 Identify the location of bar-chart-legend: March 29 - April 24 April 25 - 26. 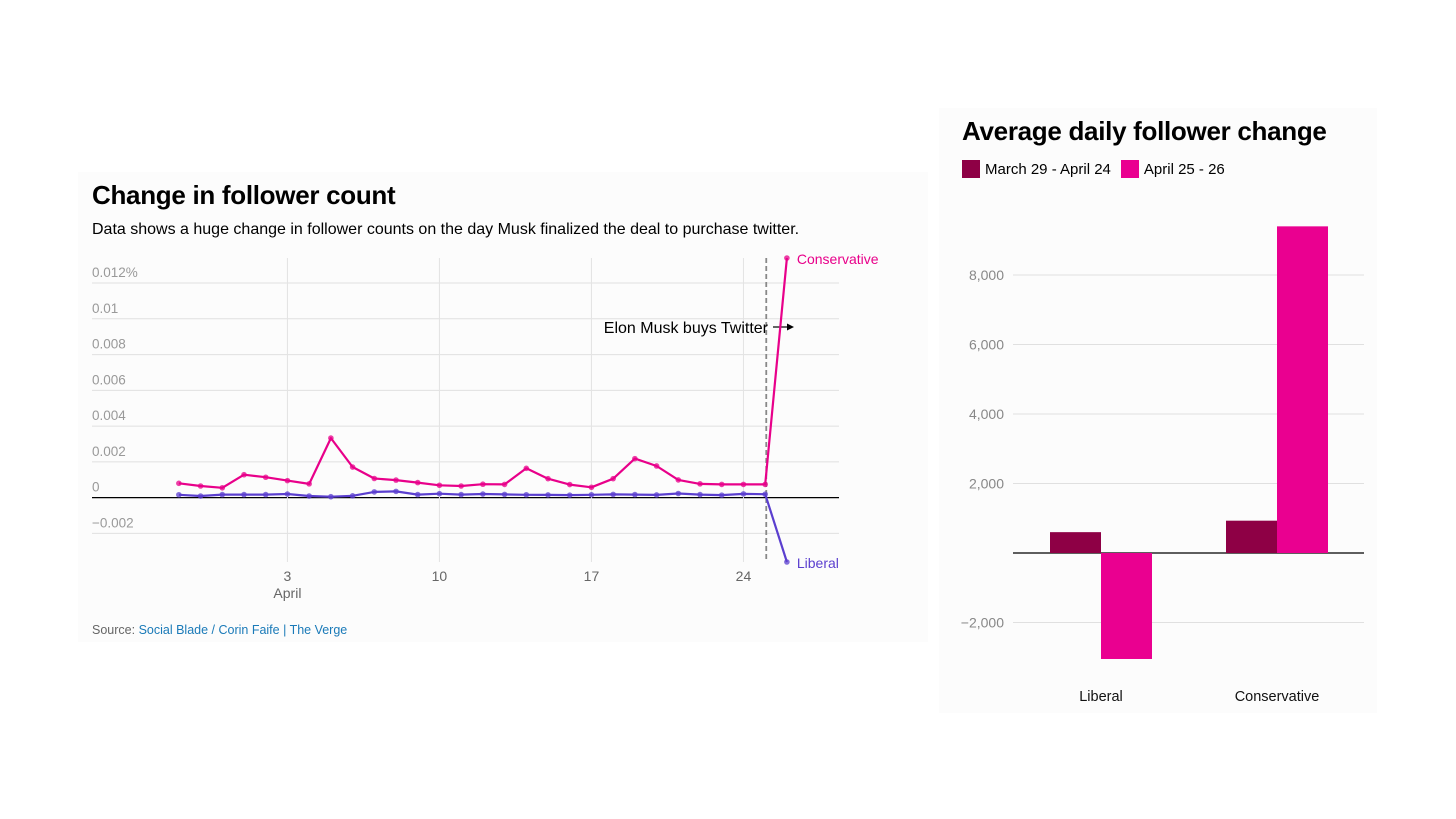
(1098, 169).